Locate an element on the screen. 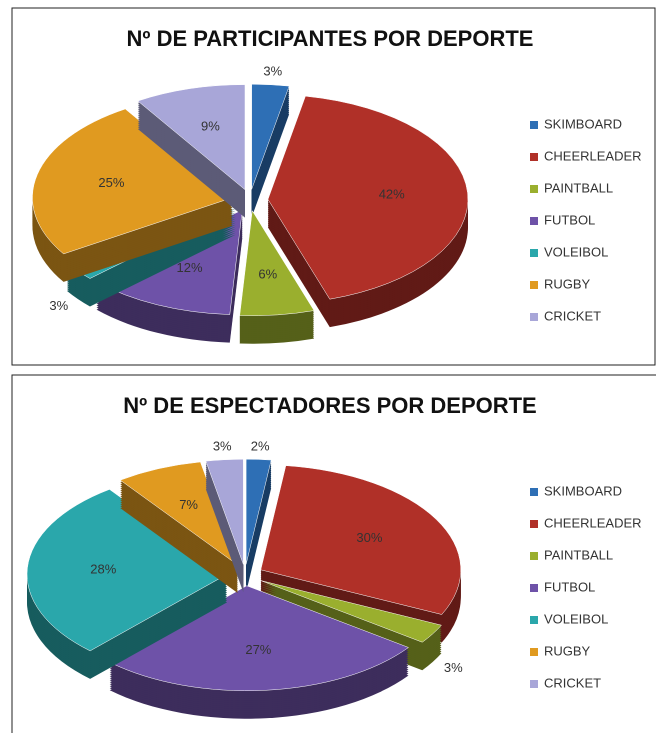 The width and height of the screenshot is (658, 733). chart-title: Nº DE PARTICIPANTES POR DEPORTE is located at coordinates (330, 38).